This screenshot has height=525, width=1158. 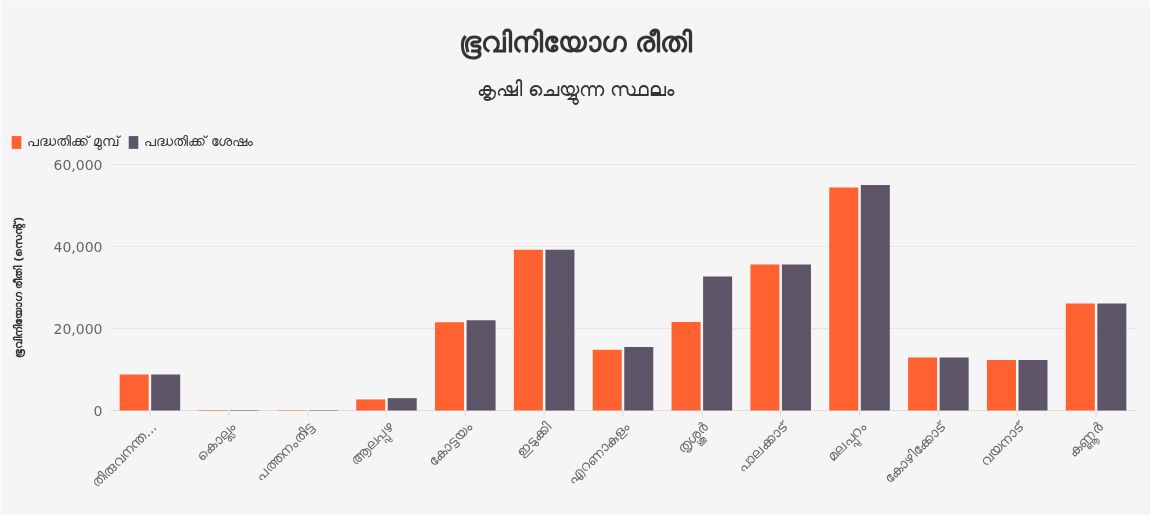 I want to click on y-tick-label: 20,000, so click(x=78, y=328).